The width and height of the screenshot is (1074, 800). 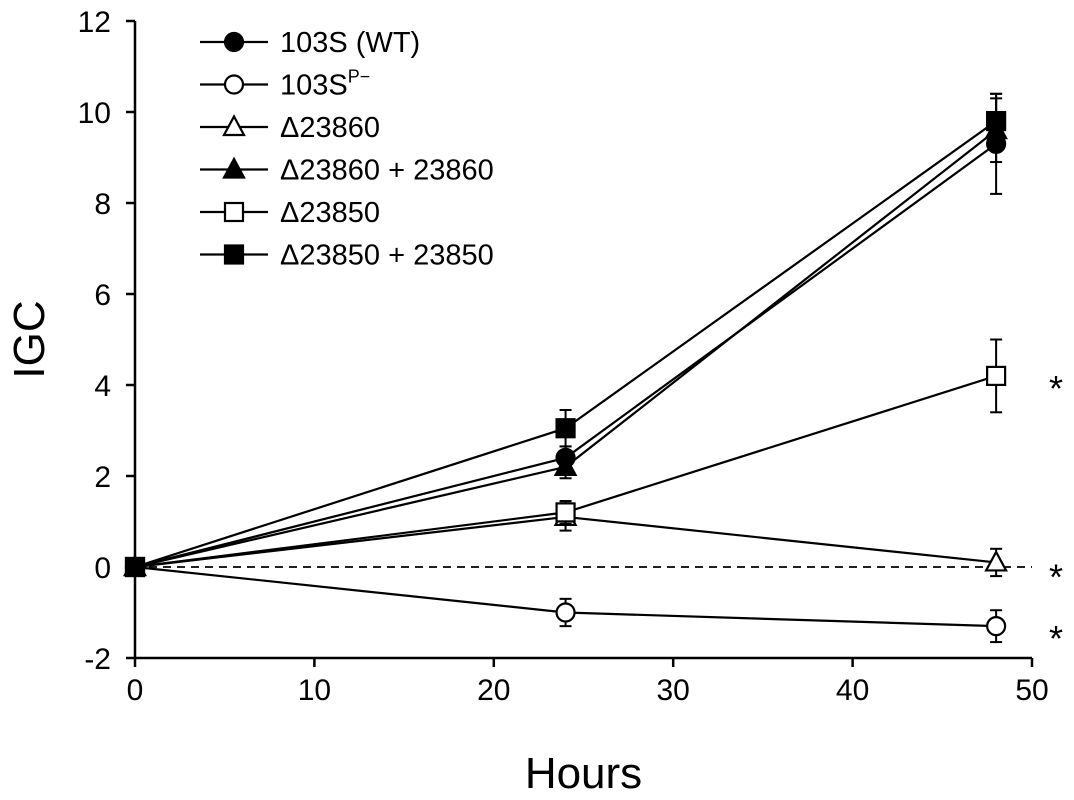 I want to click on legend-label: Δ23850 + 23850, so click(x=387, y=256).